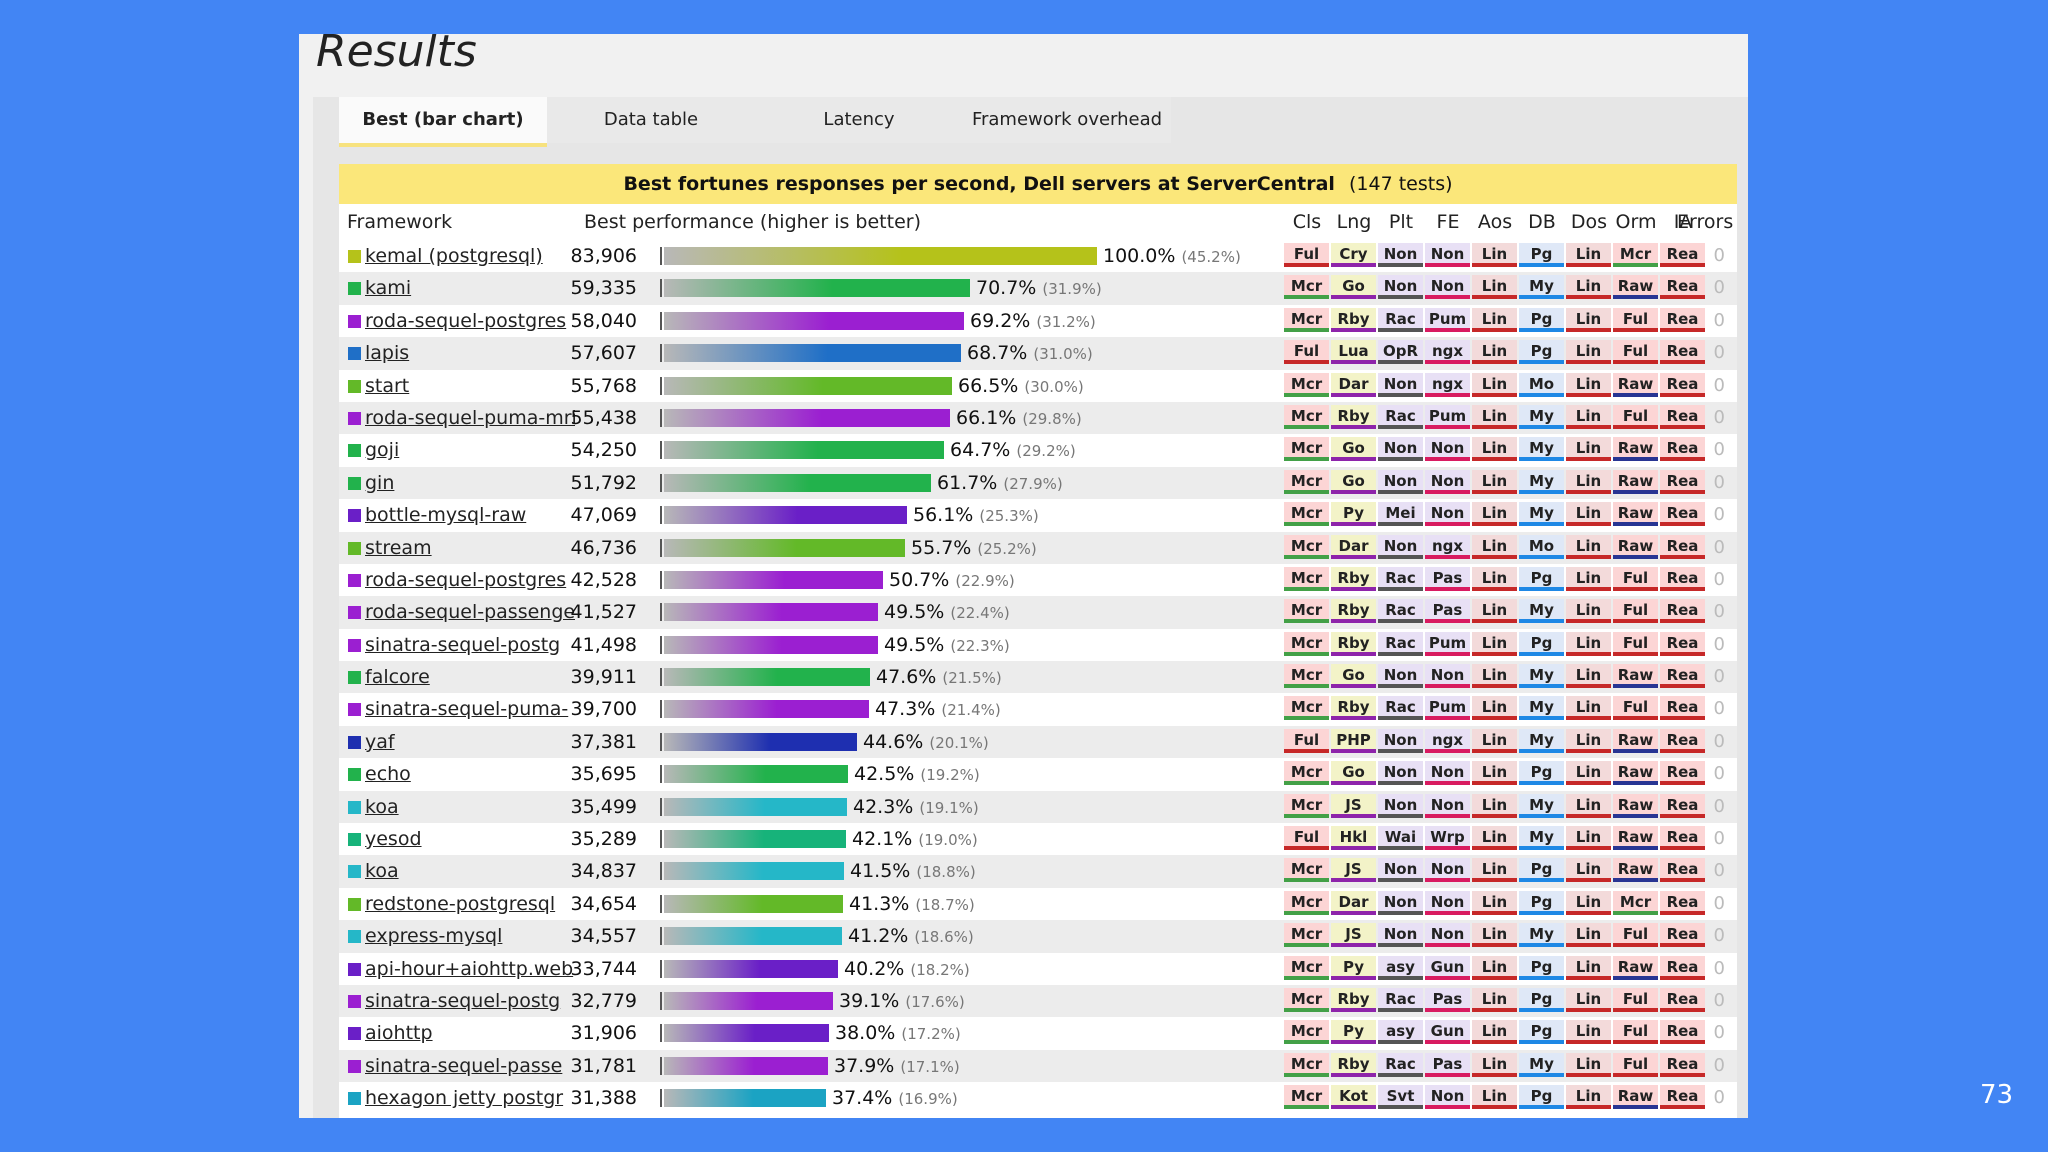 This screenshot has height=1152, width=2048. Describe the element at coordinates (460, 903) in the screenshot. I see `framework-link: redstone-postgresql` at that location.